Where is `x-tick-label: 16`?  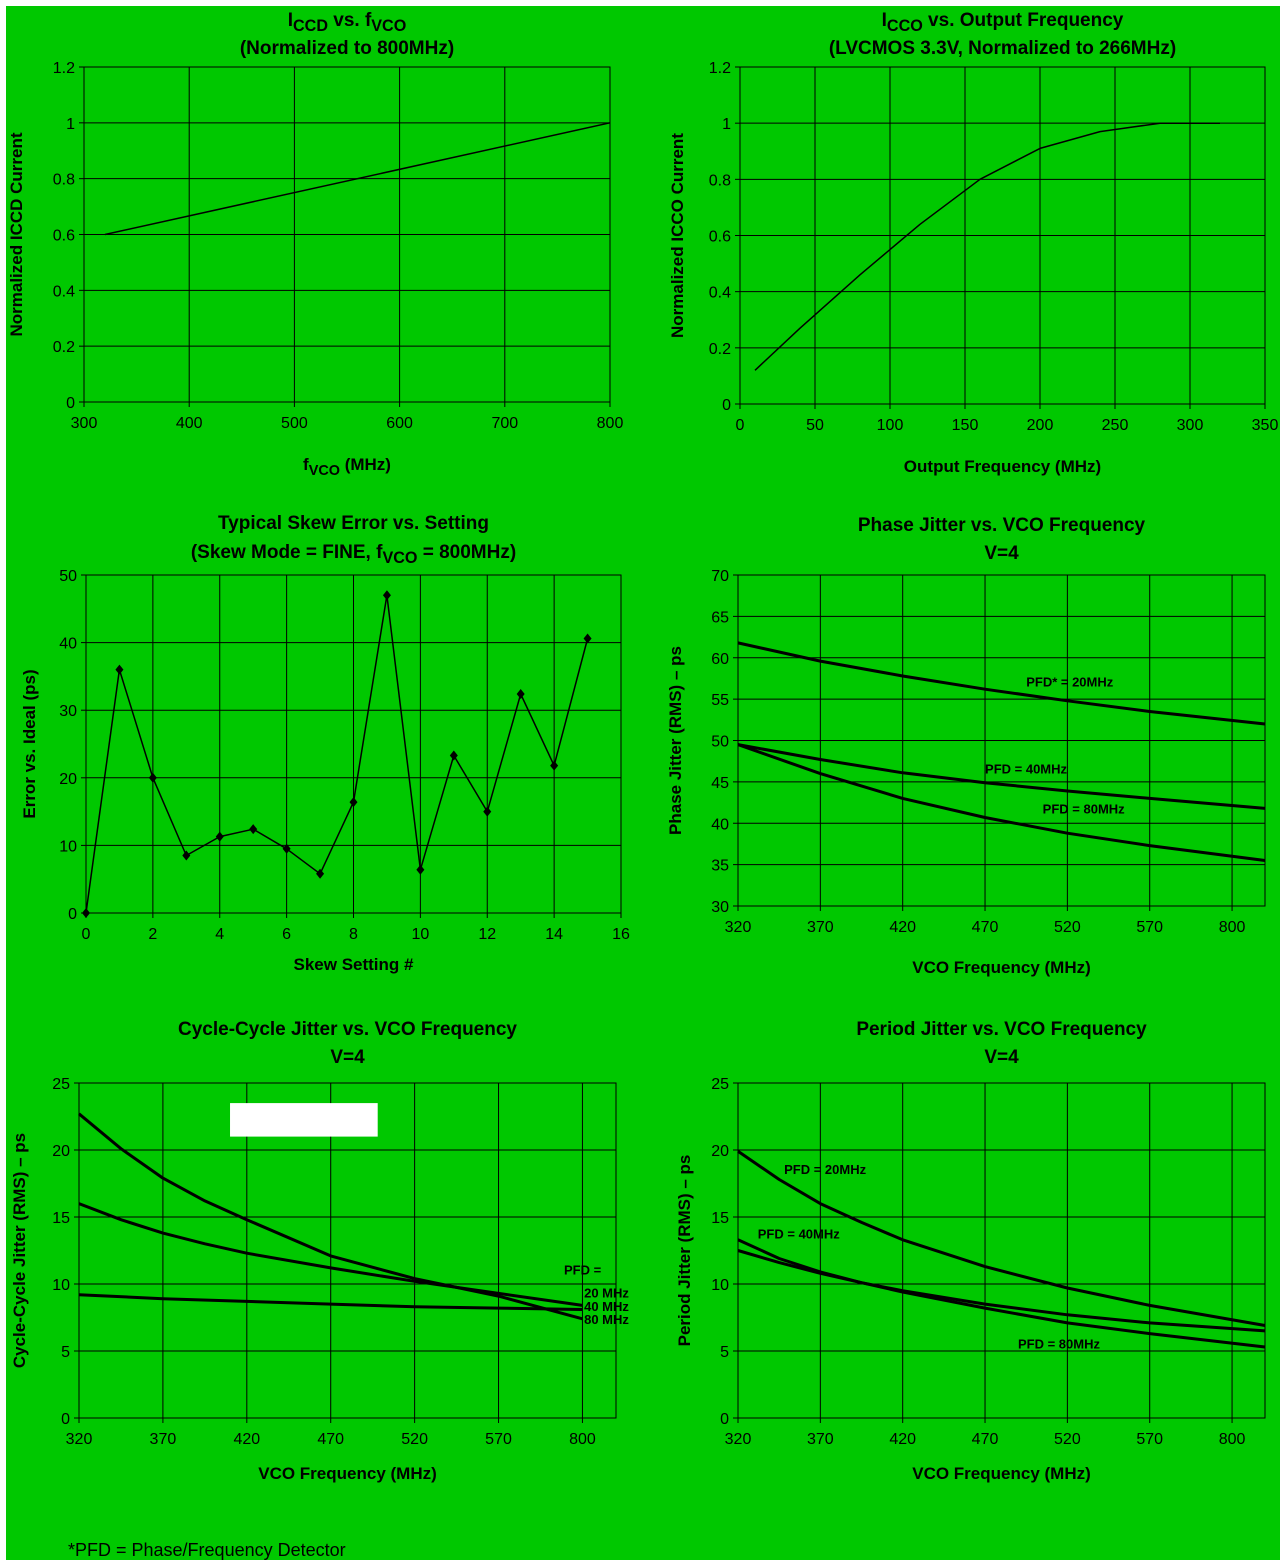 x-tick-label: 16 is located at coordinates (621, 934).